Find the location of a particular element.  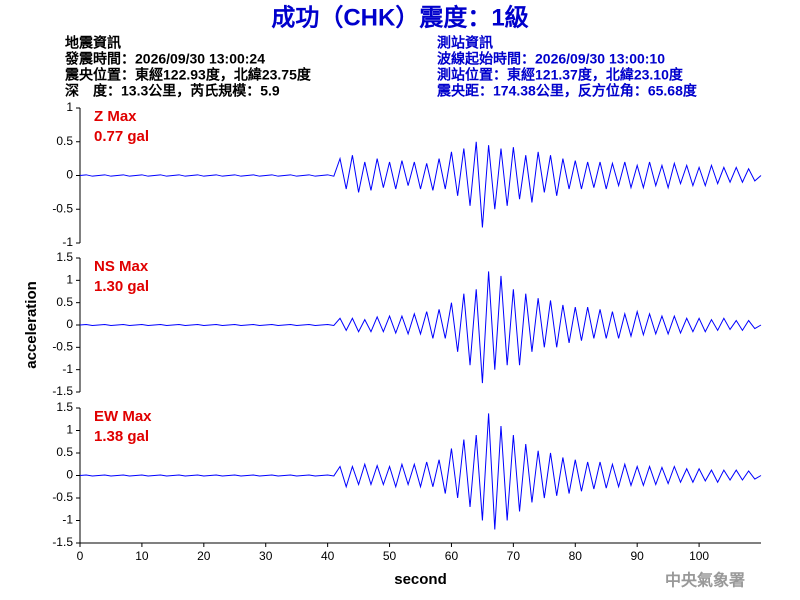

max-value-label: 1.38 gal is located at coordinates (121, 436).